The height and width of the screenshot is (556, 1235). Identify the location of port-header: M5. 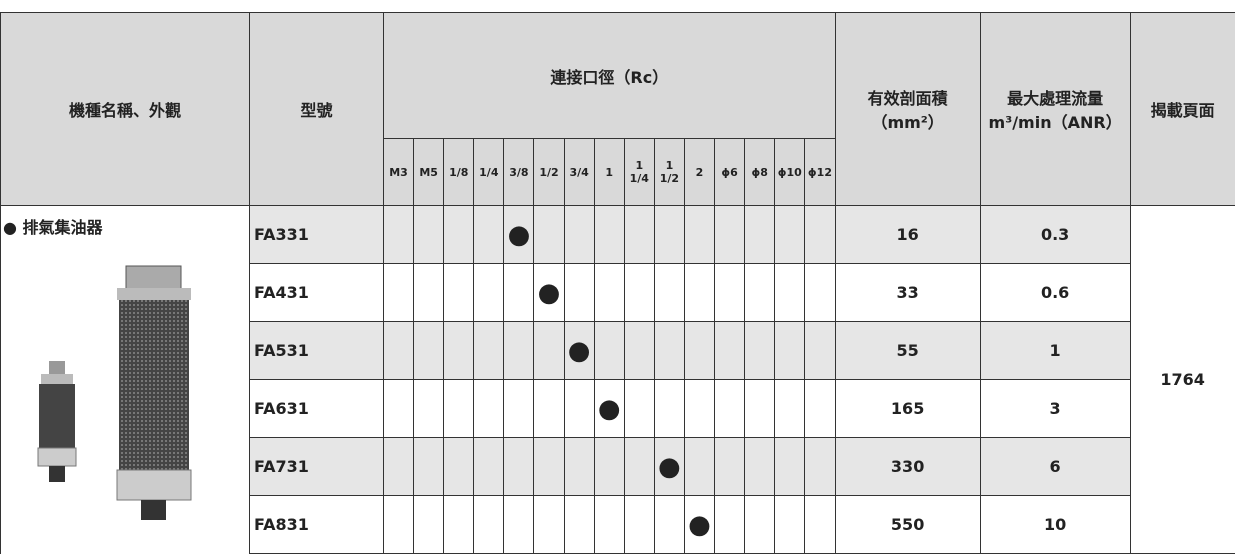
(429, 172).